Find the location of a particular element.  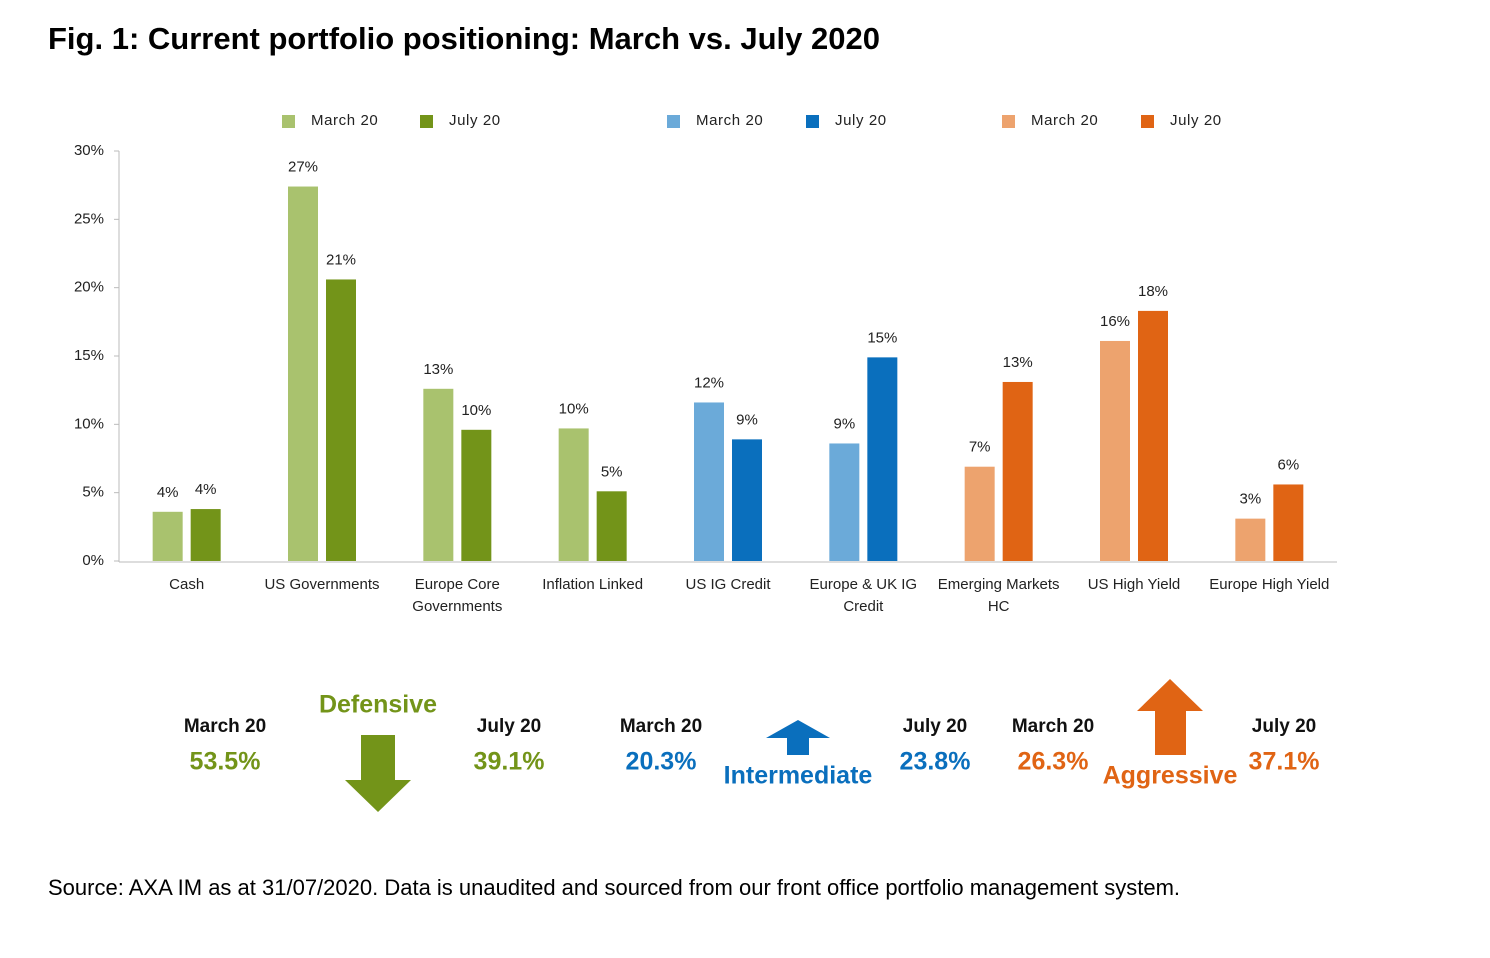

data-label: 5% is located at coordinates (612, 471).